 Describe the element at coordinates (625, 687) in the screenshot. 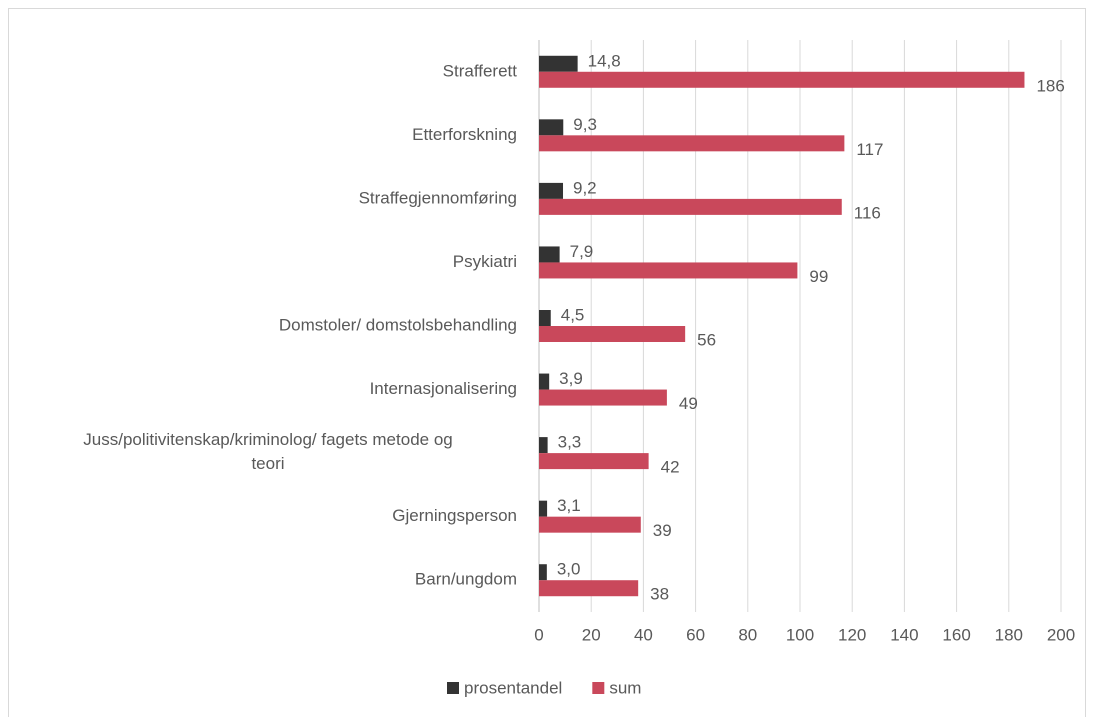

I see `legend-label: sum` at that location.